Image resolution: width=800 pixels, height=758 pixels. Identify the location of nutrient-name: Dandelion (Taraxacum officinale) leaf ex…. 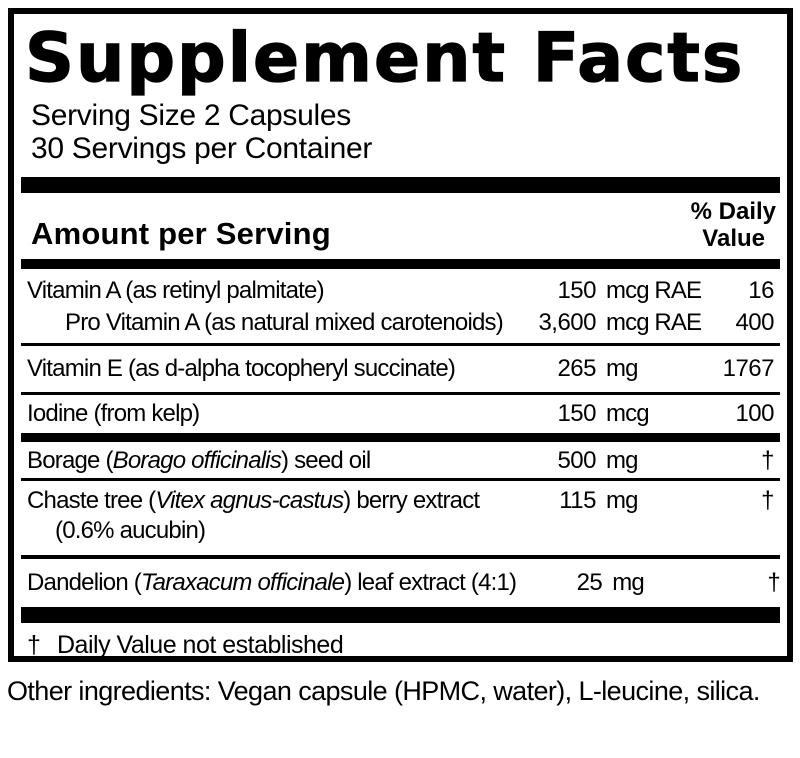
(272, 583).